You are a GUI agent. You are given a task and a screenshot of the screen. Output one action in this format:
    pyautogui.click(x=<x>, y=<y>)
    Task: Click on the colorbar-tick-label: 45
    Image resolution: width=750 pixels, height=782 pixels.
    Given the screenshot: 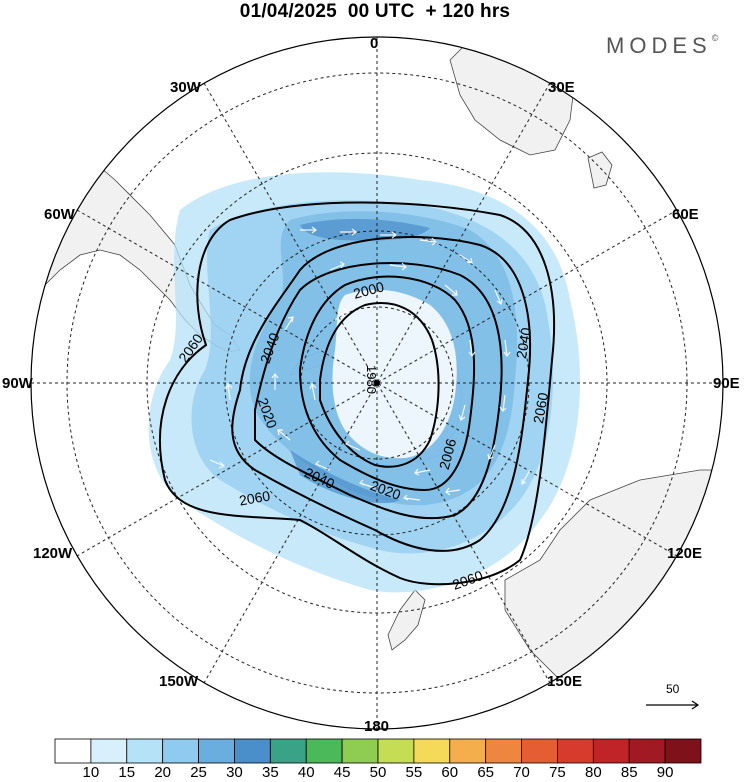 What is the action you would take?
    pyautogui.click(x=342, y=772)
    